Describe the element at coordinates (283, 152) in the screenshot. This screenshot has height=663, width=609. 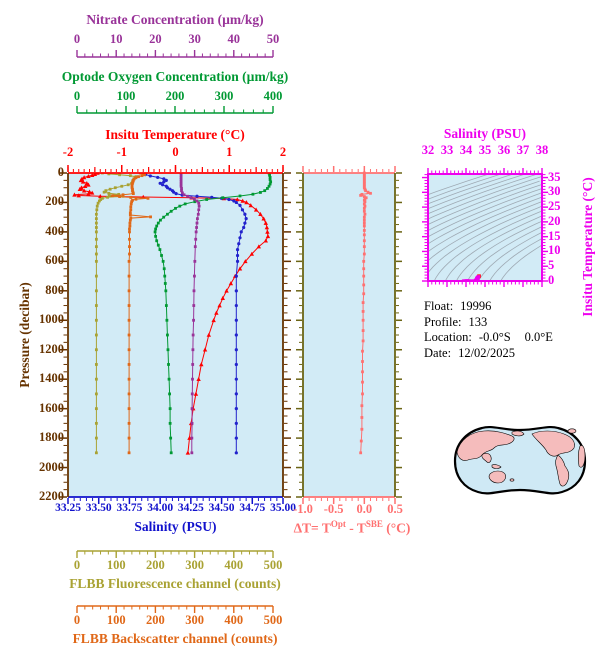
I see `tick-label: 2` at that location.